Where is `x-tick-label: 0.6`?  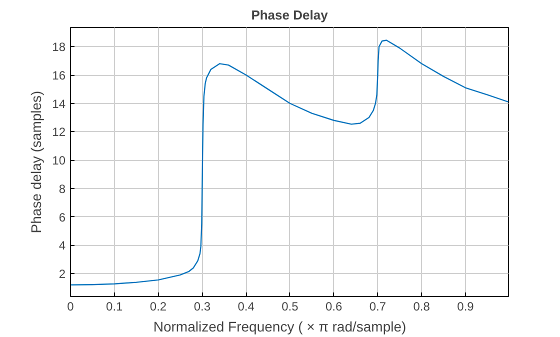 x-tick-label: 0.6 is located at coordinates (333, 307).